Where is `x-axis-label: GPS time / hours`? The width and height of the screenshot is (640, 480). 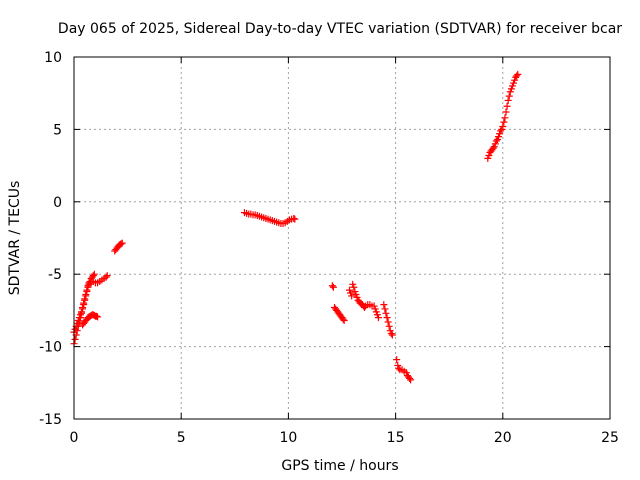 x-axis-label: GPS time / hours is located at coordinates (339, 466).